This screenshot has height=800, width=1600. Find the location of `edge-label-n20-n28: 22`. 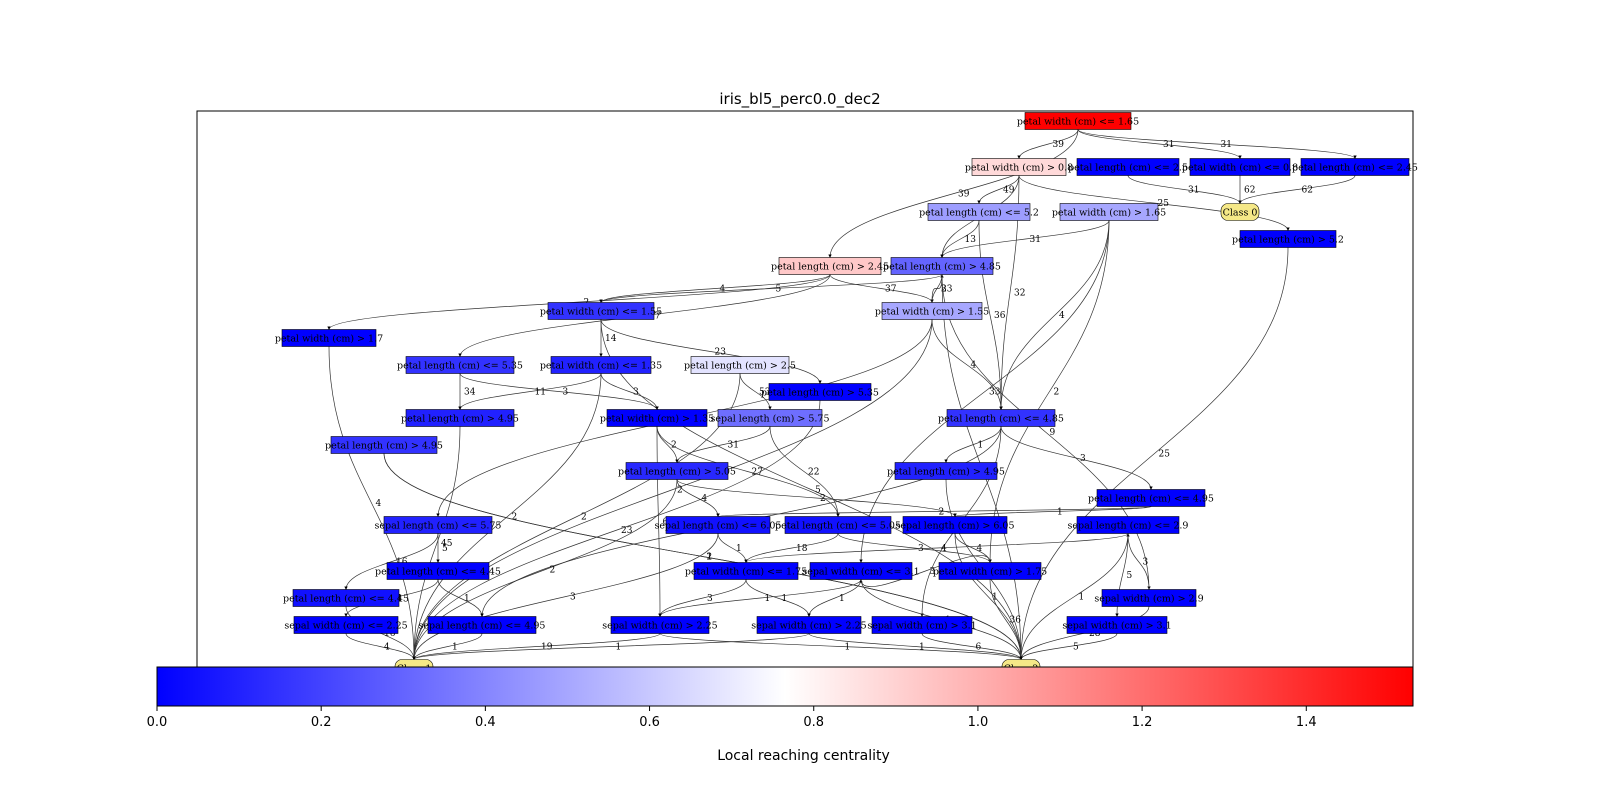

edge-label-n20-n28: 22 is located at coordinates (813, 473).